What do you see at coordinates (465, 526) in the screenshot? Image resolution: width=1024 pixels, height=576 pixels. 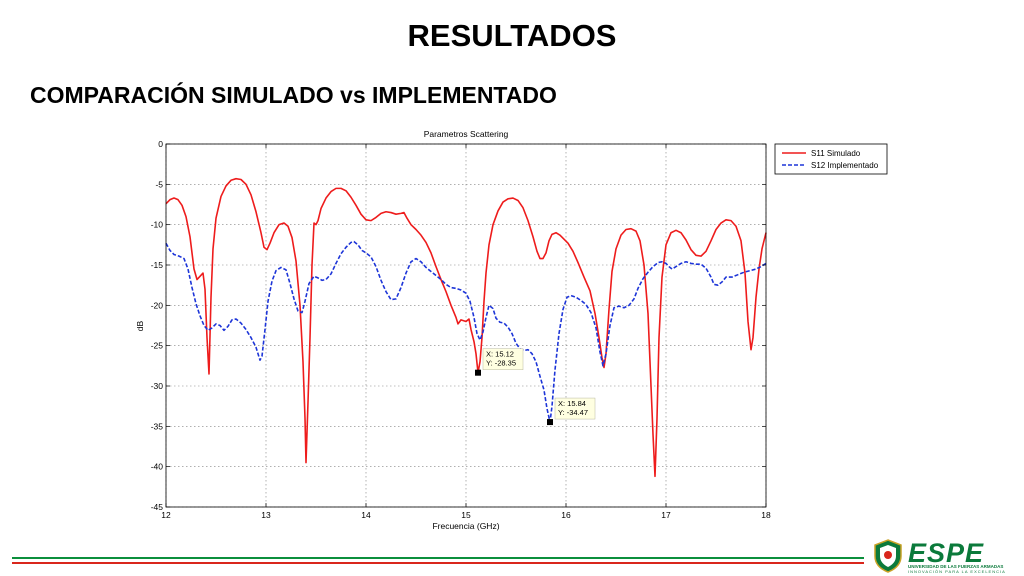 I see `x-axis-label: Frecuencia (GHz)` at bounding box center [465, 526].